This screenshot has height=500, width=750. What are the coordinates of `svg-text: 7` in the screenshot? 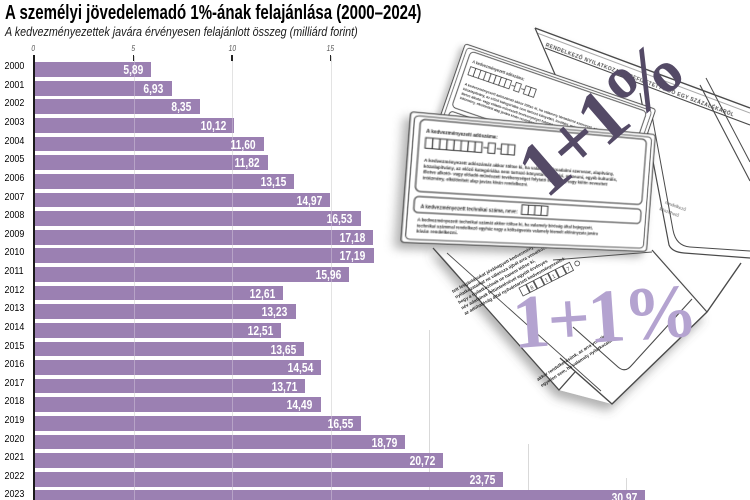 It's located at (568, 269).